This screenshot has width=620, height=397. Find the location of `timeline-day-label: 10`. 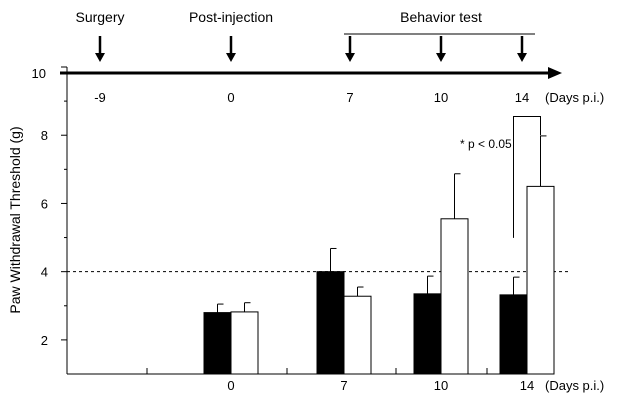

timeline-day-label: 10 is located at coordinates (441, 97).